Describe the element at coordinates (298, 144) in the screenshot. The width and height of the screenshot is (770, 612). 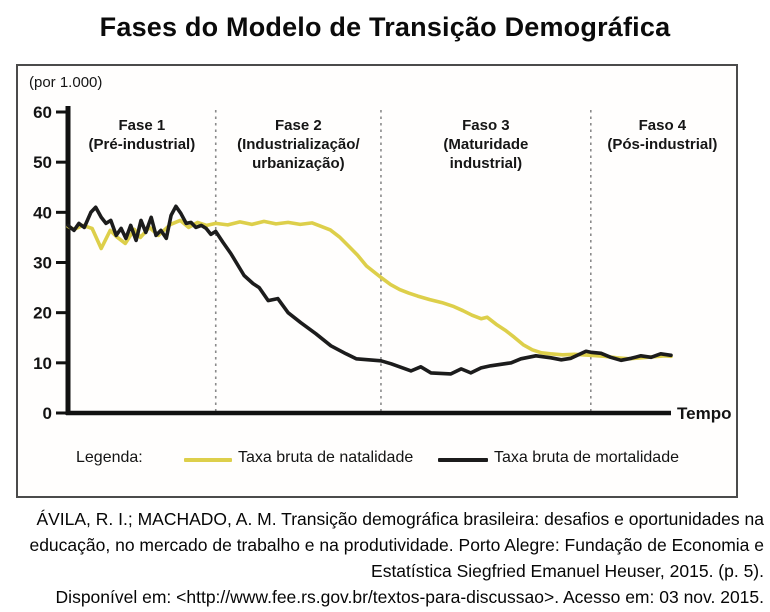
I see `phase-label-2: Fase 2 (Industrialização/urbanização)` at that location.